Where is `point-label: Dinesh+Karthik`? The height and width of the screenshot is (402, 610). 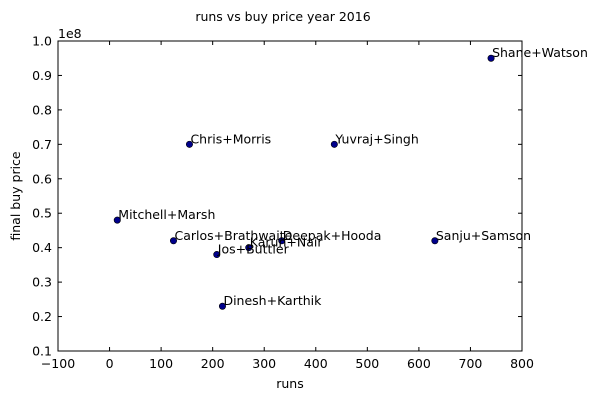
point-label: Dinesh+Karthik is located at coordinates (272, 300).